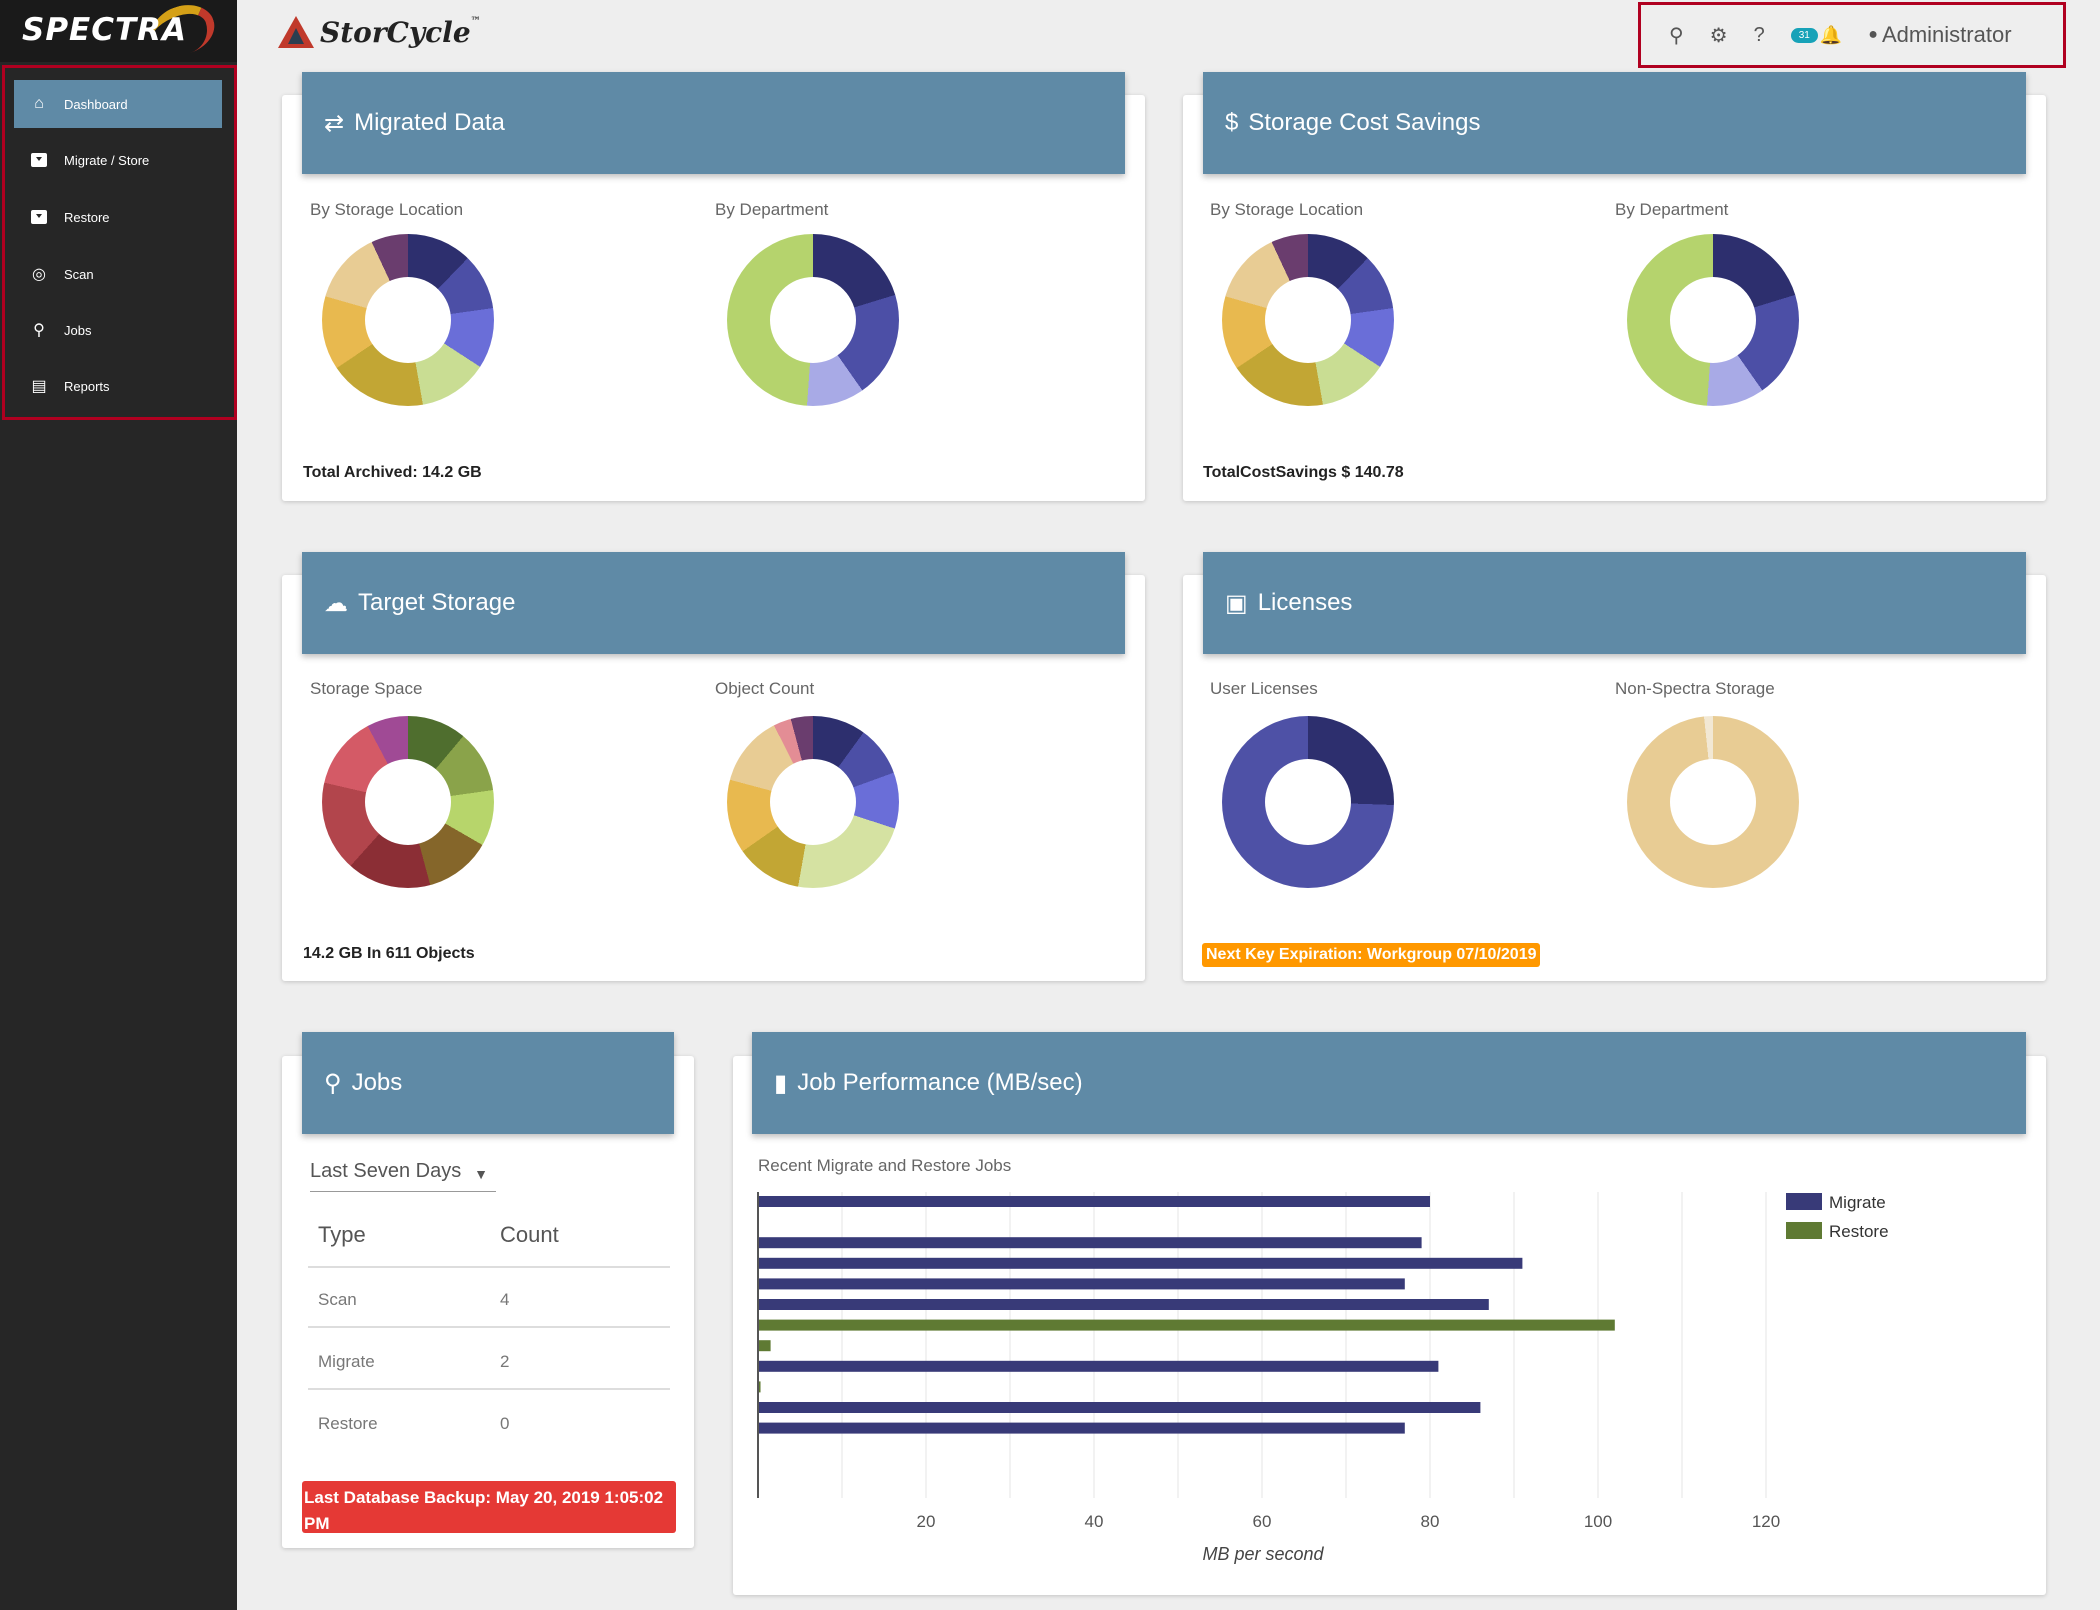 Image resolution: width=2100 pixels, height=1610 pixels. Describe the element at coordinates (1946, 34) in the screenshot. I see `user-name: Administrator` at that location.